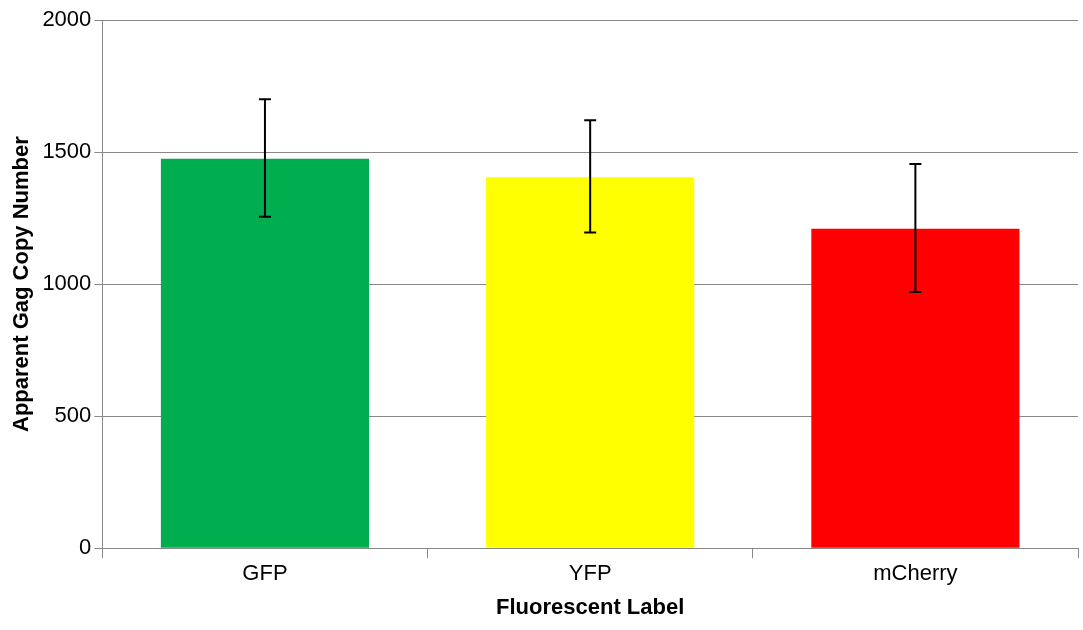 The image size is (1083, 630). What do you see at coordinates (590, 573) in the screenshot?
I see `x-tick-label: YFP` at bounding box center [590, 573].